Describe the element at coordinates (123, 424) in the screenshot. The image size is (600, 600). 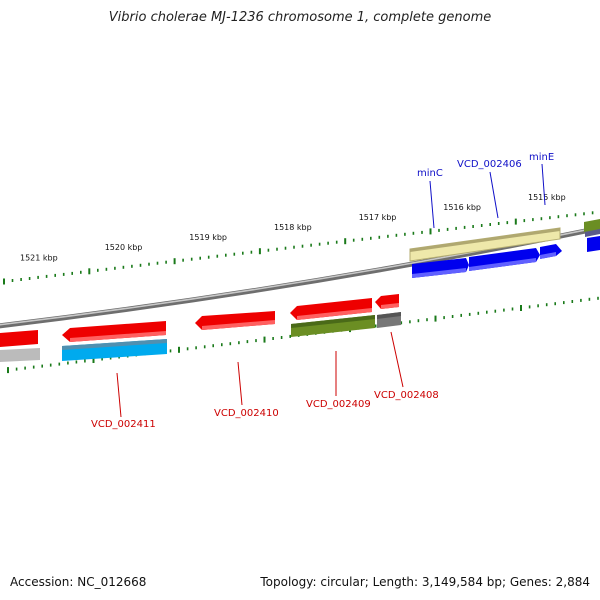
I see `gene-label-VCD_002411: VCD_002411` at that location.